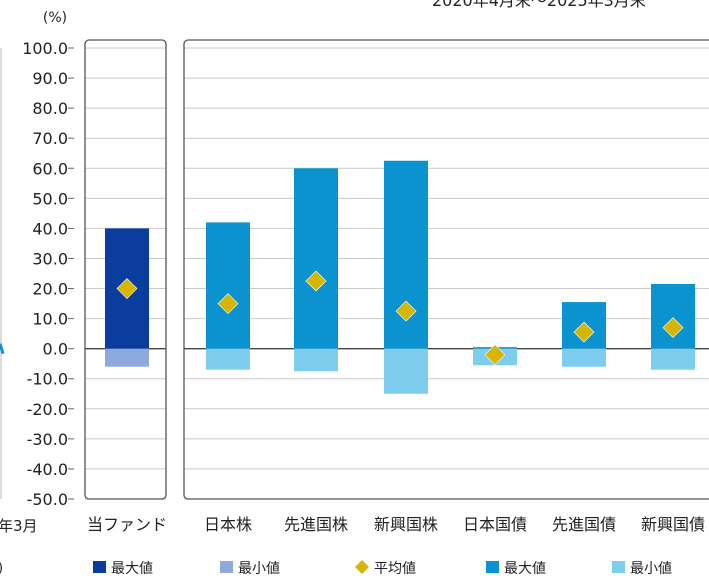 The height and width of the screenshot is (576, 709). Describe the element at coordinates (55, 349) in the screenshot. I see `y-tick-label: 0.0` at that location.